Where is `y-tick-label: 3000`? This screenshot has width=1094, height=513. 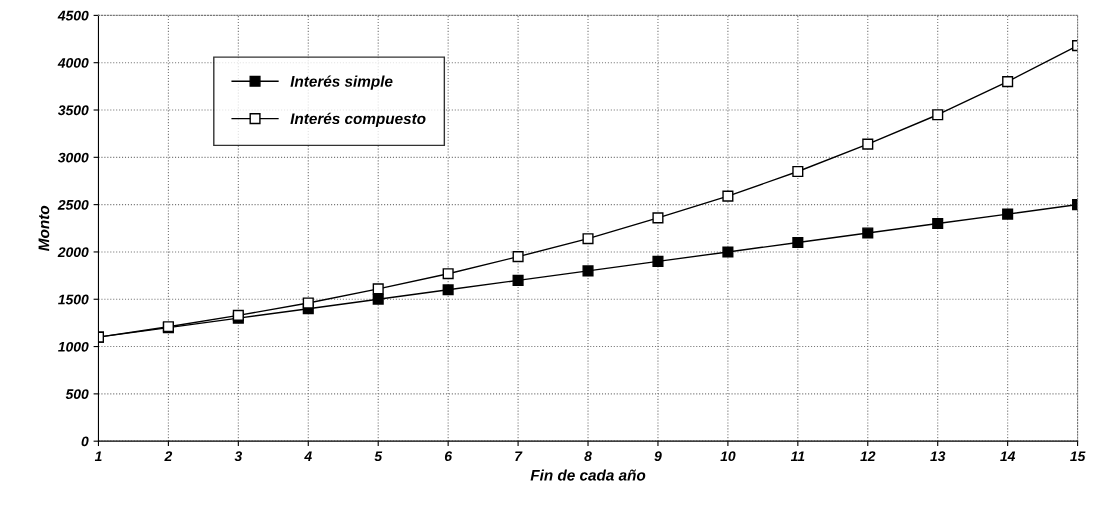 y-tick-label: 3000 is located at coordinates (73, 157).